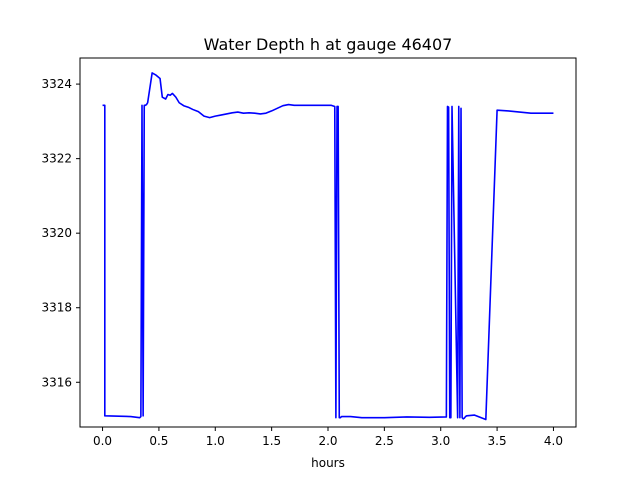 Image resolution: width=640 pixels, height=480 pixels. I want to click on x-tick-label: 2.0, so click(327, 441).